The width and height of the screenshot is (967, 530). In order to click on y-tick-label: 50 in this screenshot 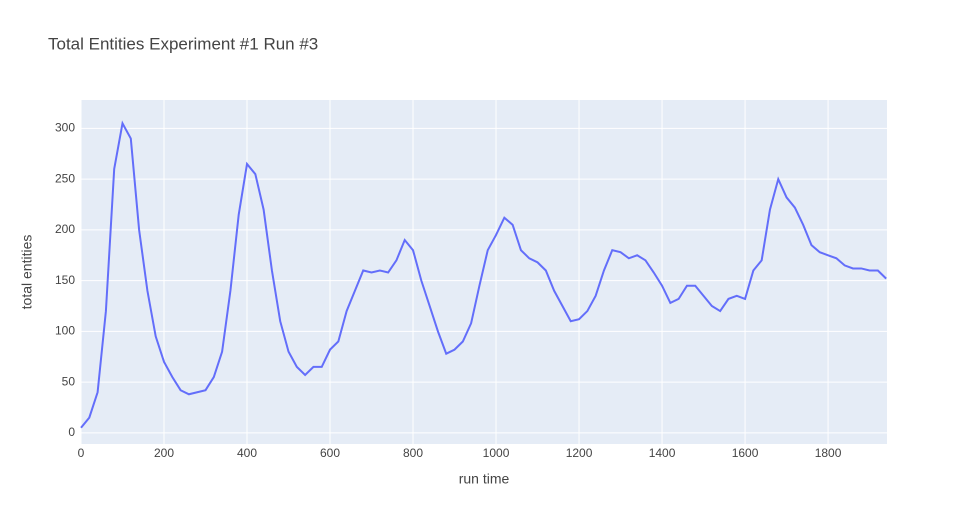, I will do `click(69, 381)`.